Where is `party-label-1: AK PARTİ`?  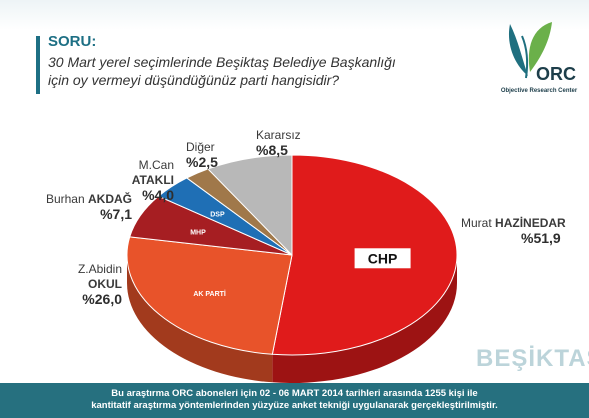
party-label-1: AK PARTİ is located at coordinates (209, 294).